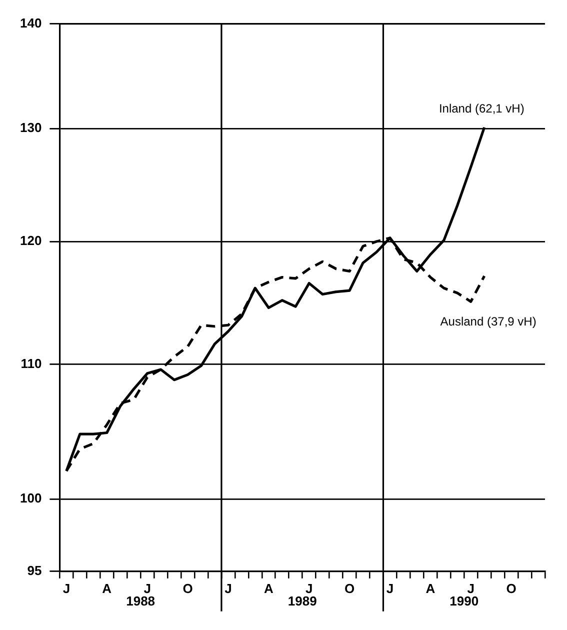  What do you see at coordinates (31, 128) in the screenshot?
I see `y-tick-label: 130` at bounding box center [31, 128].